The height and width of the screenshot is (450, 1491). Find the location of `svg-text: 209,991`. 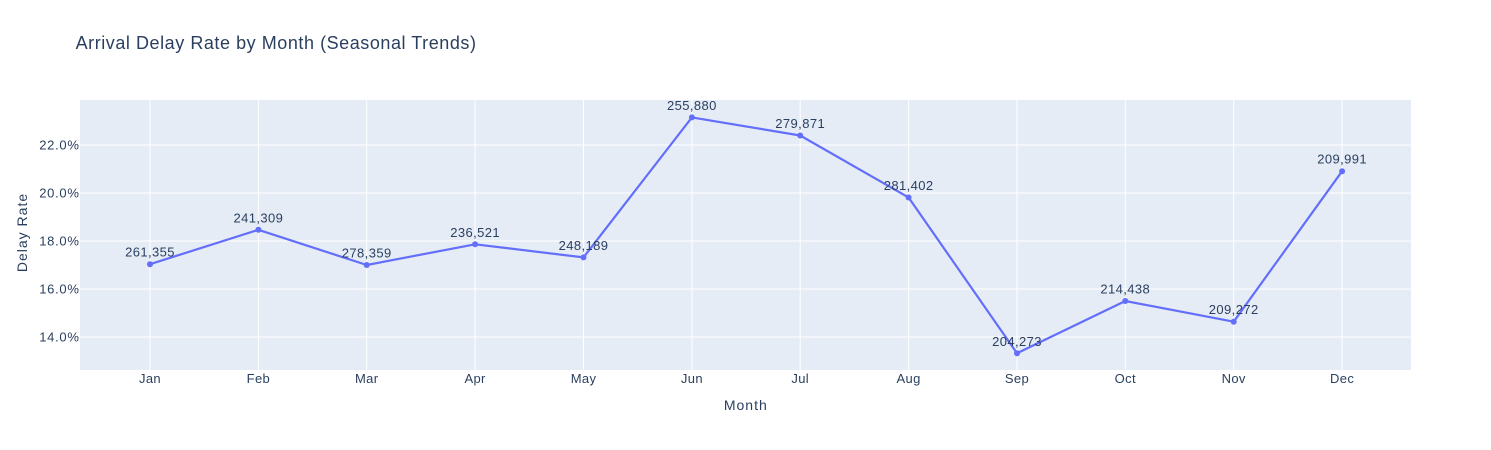

svg-text: 209,991 is located at coordinates (1342, 159).